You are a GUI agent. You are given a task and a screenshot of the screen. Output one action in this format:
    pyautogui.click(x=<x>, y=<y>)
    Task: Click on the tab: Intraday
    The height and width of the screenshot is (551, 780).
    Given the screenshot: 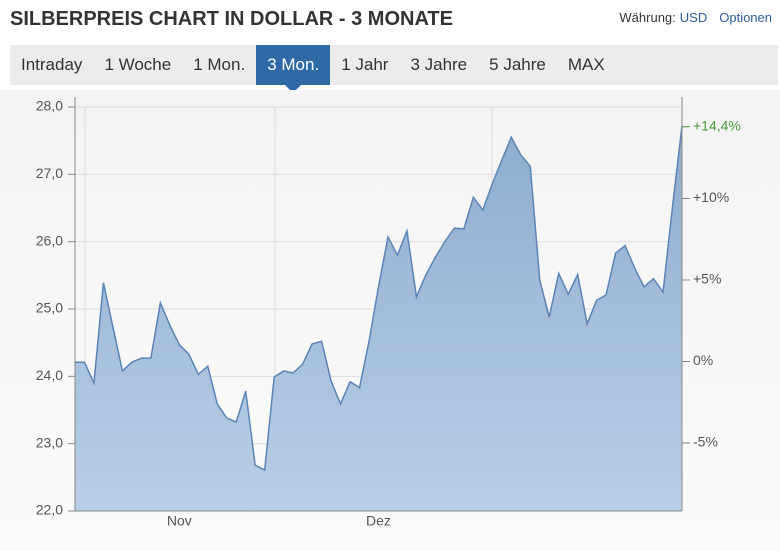 What is the action you would take?
    pyautogui.click(x=52, y=64)
    